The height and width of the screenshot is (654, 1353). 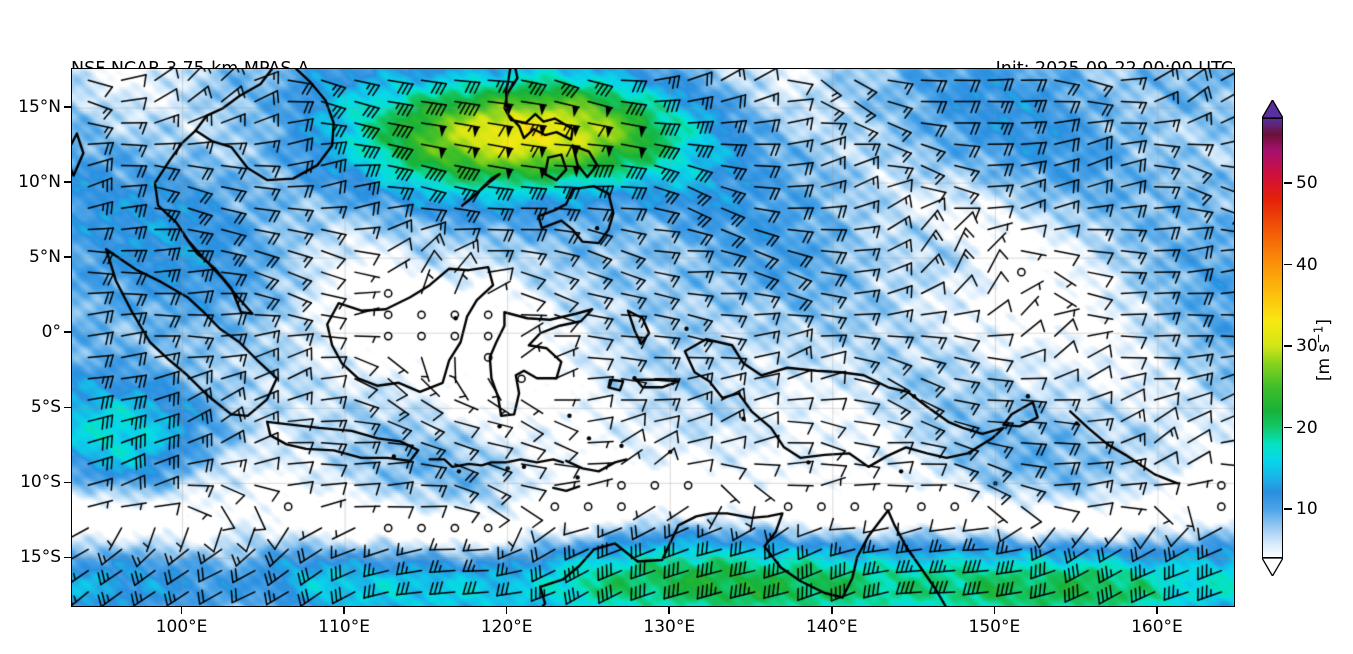 What do you see at coordinates (831, 627) in the screenshot?
I see `lon-tick-label: 140°E` at bounding box center [831, 627].